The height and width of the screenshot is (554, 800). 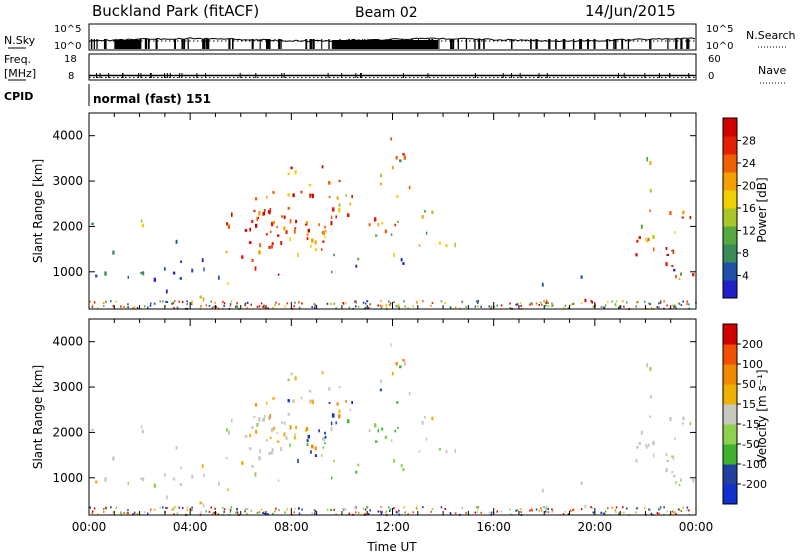 I want to click on x-tick-label: 00:00, so click(x=89, y=527).